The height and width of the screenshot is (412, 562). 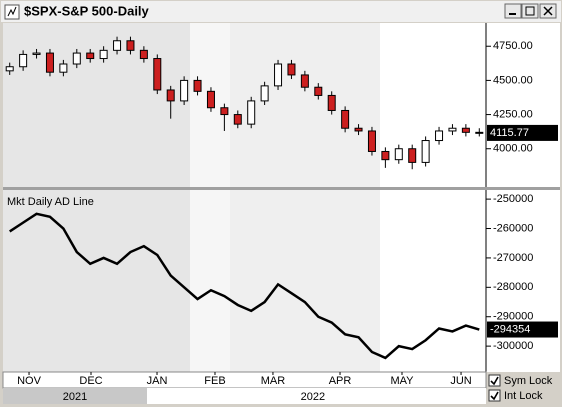 What do you see at coordinates (244, 380) in the screenshot?
I see `month-strip` at bounding box center [244, 380].